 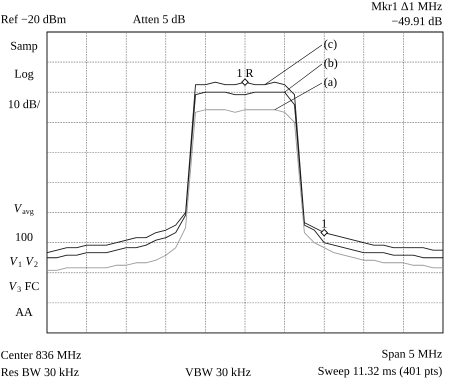 I want to click on text: Ref −20 dBm, so click(x=33, y=19).